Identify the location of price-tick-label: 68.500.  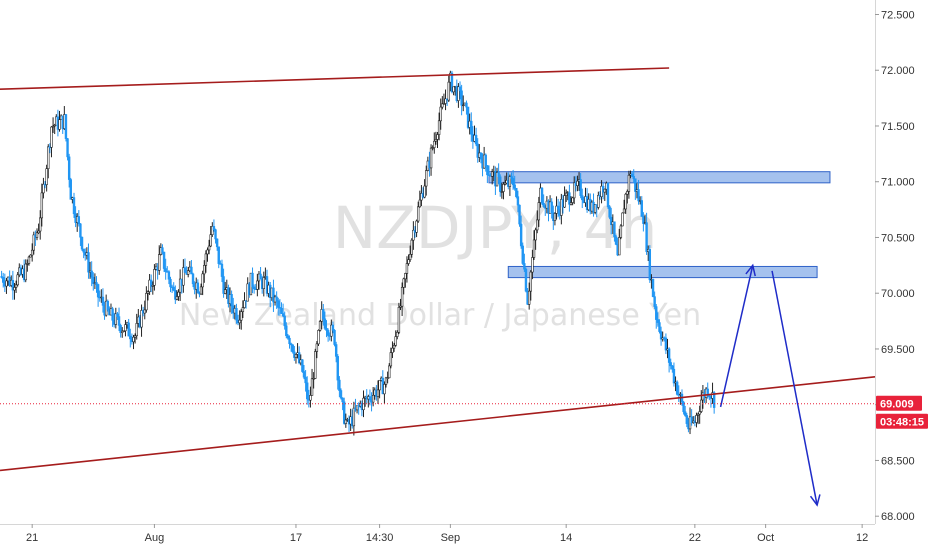
(898, 461).